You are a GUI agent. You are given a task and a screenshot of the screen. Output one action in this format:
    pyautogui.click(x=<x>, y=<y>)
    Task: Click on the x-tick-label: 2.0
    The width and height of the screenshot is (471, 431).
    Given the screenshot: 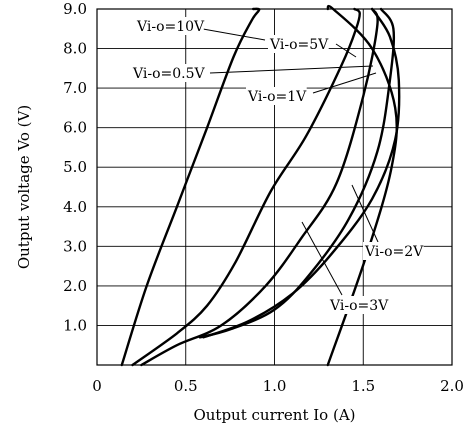 What is the action you would take?
    pyautogui.click(x=452, y=386)
    